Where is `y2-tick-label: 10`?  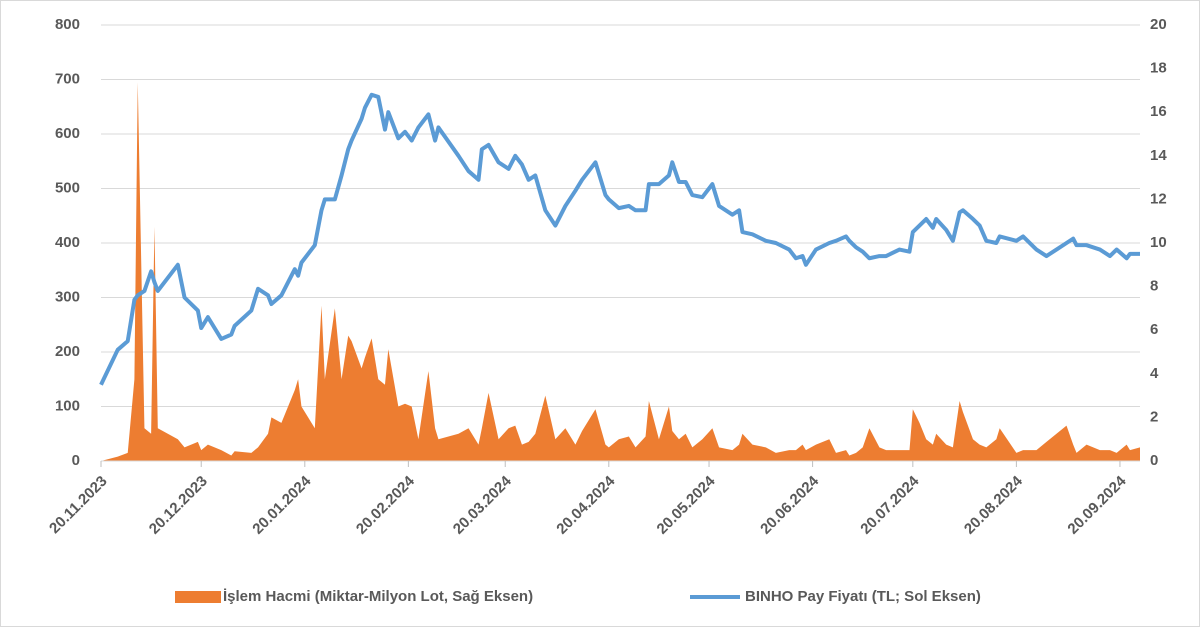 y2-tick-label: 10 is located at coordinates (1158, 242).